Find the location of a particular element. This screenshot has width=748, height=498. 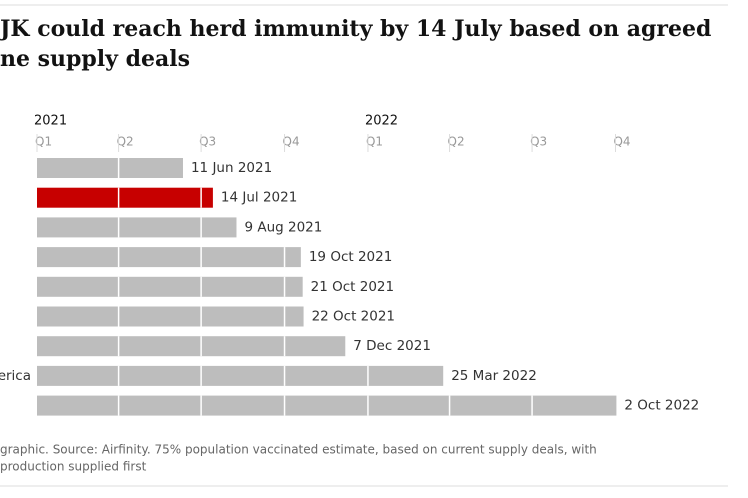

footnote: production supplied first is located at coordinates (73, 467).